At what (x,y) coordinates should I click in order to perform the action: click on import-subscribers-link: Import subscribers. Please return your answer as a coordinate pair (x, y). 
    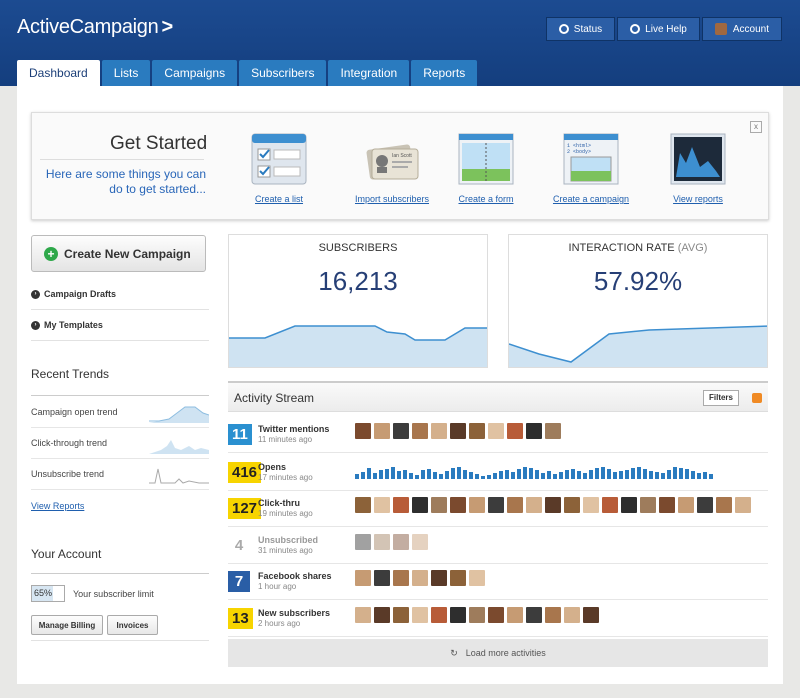
    Looking at the image, I should click on (392, 199).